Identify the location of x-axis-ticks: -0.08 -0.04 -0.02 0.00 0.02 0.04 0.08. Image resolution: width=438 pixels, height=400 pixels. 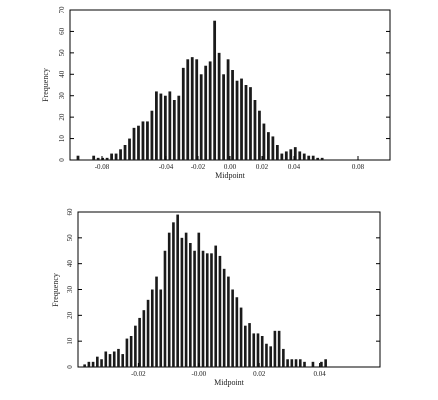
(230, 163).